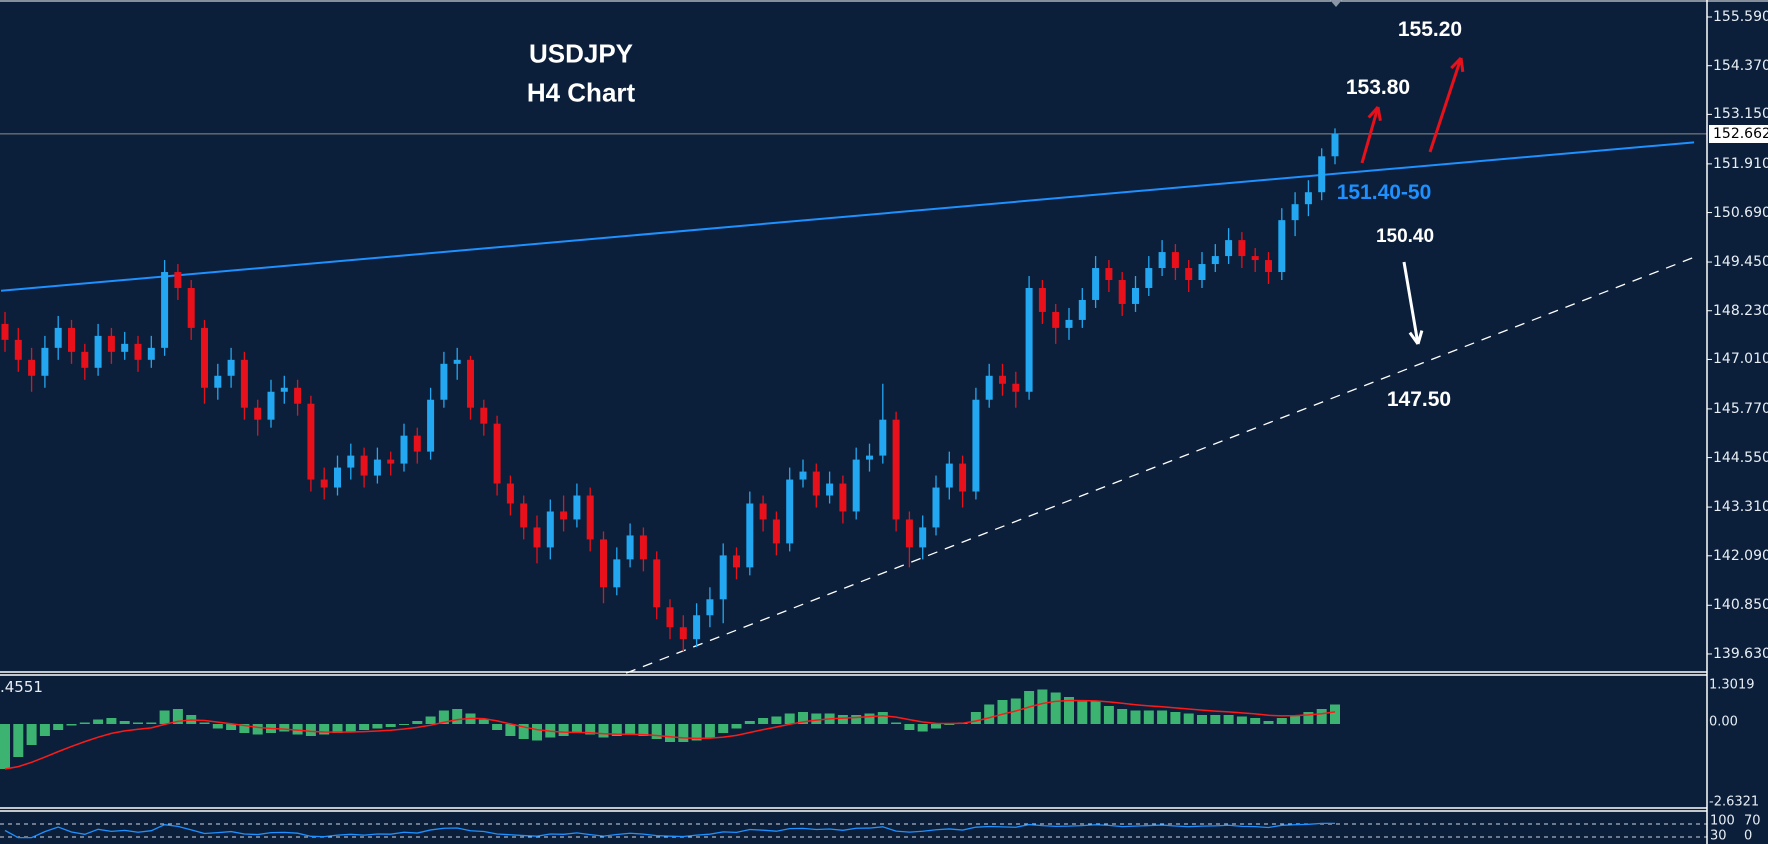 The image size is (1768, 844). I want to click on pullback-2-label: 147.50, so click(1419, 399).